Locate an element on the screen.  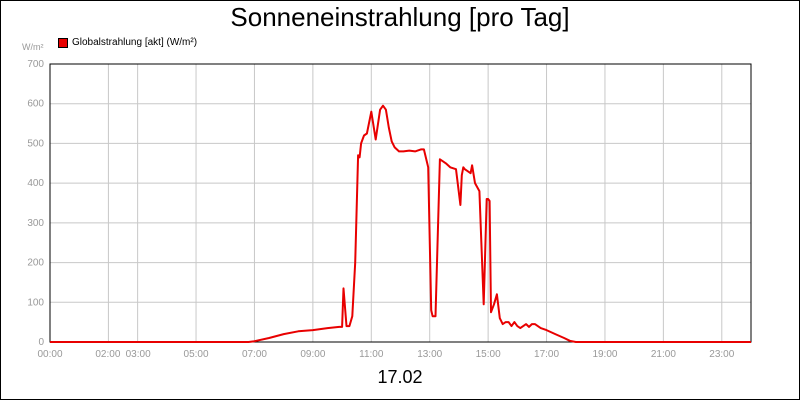
y-tick-label: 700 is located at coordinates (35, 64).